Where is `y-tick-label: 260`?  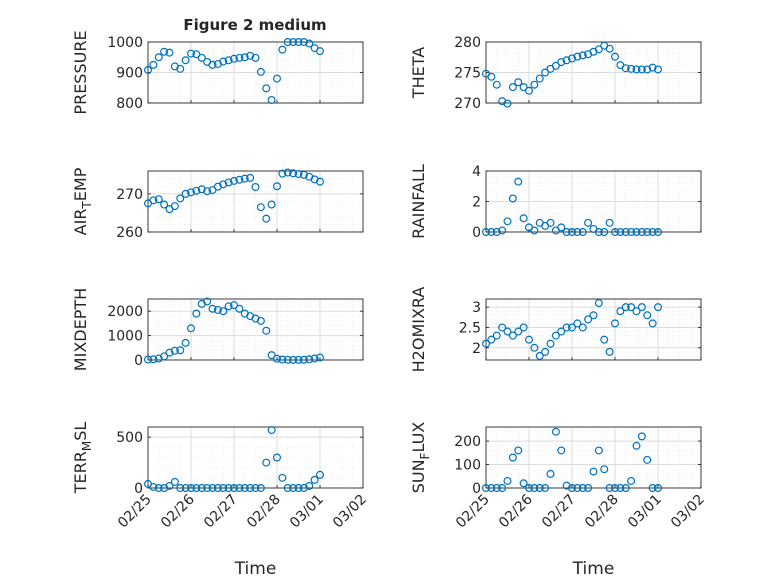
y-tick-label: 260 is located at coordinates (129, 233).